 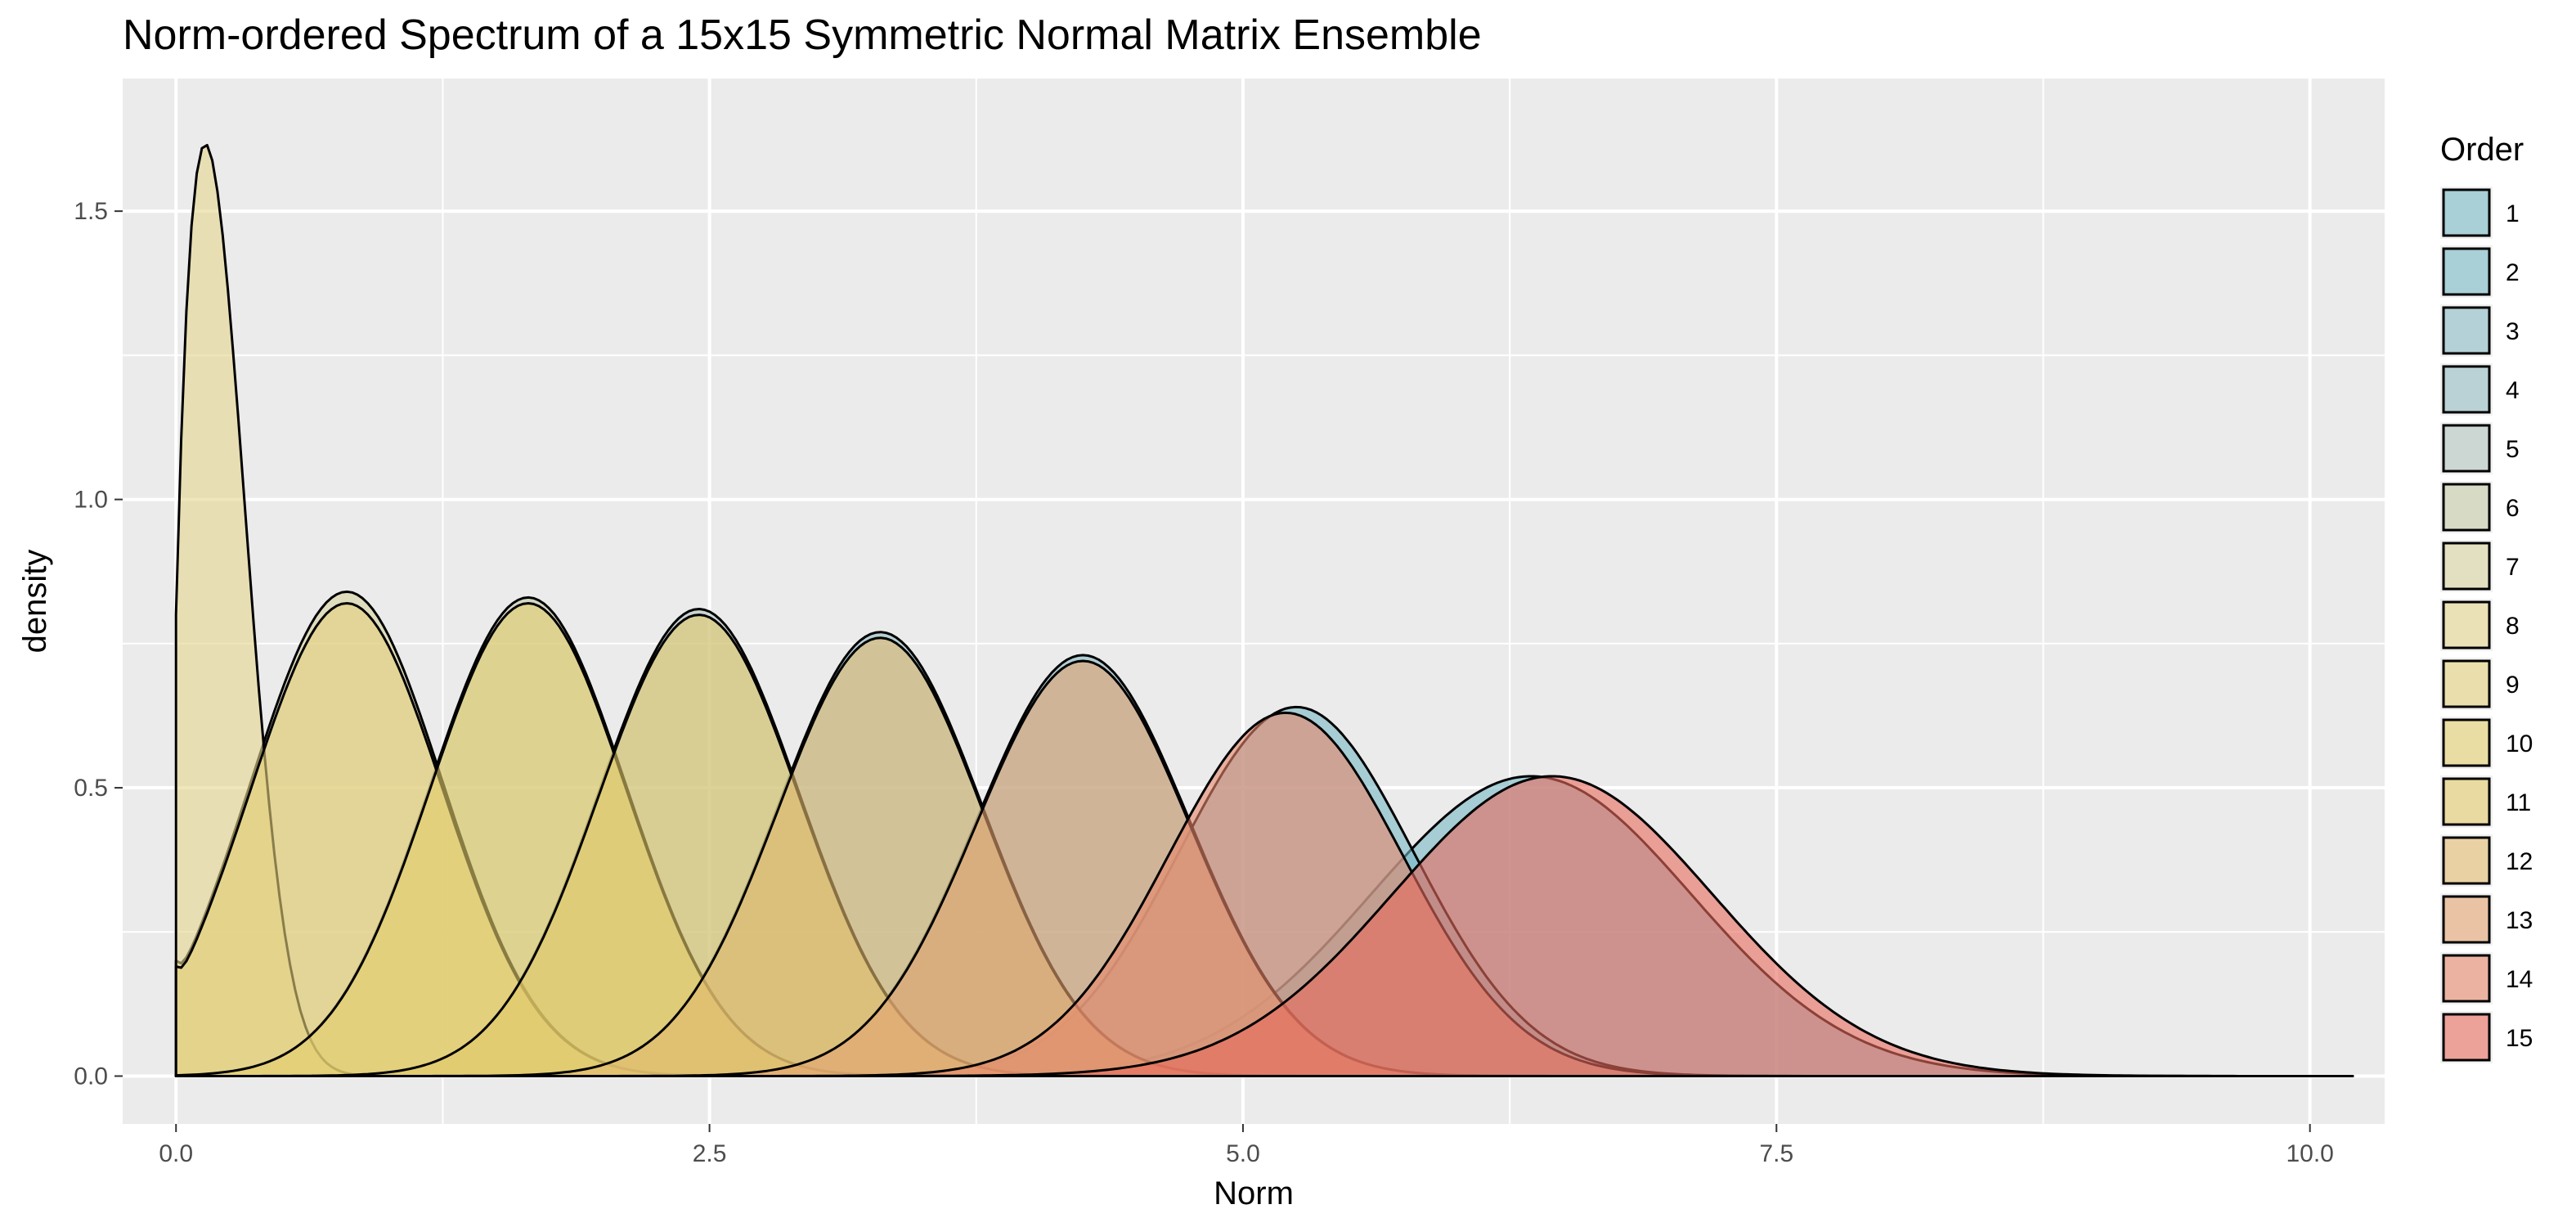 What do you see at coordinates (2513, 272) in the screenshot?
I see `legend-label: 2` at bounding box center [2513, 272].